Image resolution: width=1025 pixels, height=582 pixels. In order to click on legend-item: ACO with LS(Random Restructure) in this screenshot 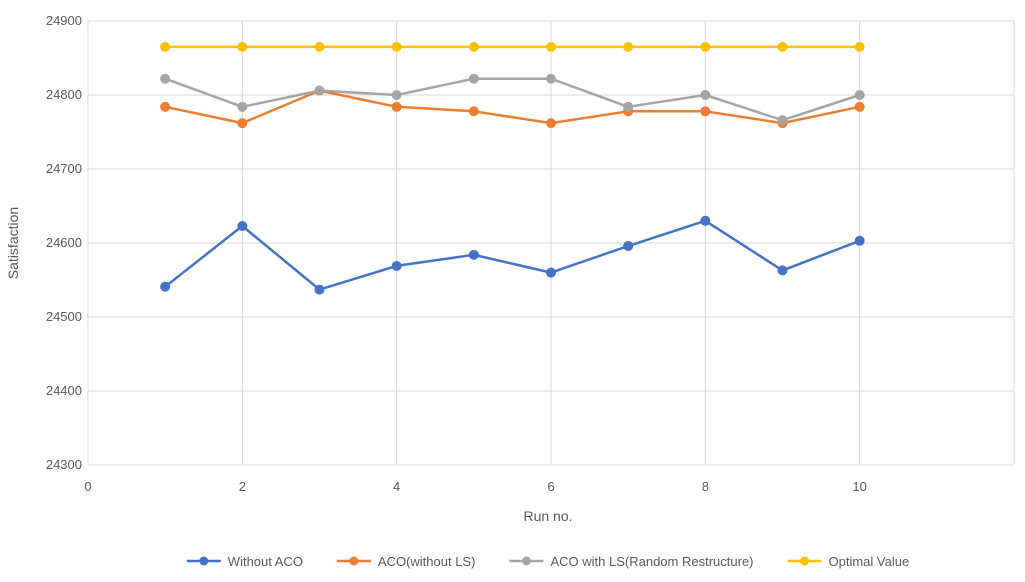, I will do `click(631, 561)`.